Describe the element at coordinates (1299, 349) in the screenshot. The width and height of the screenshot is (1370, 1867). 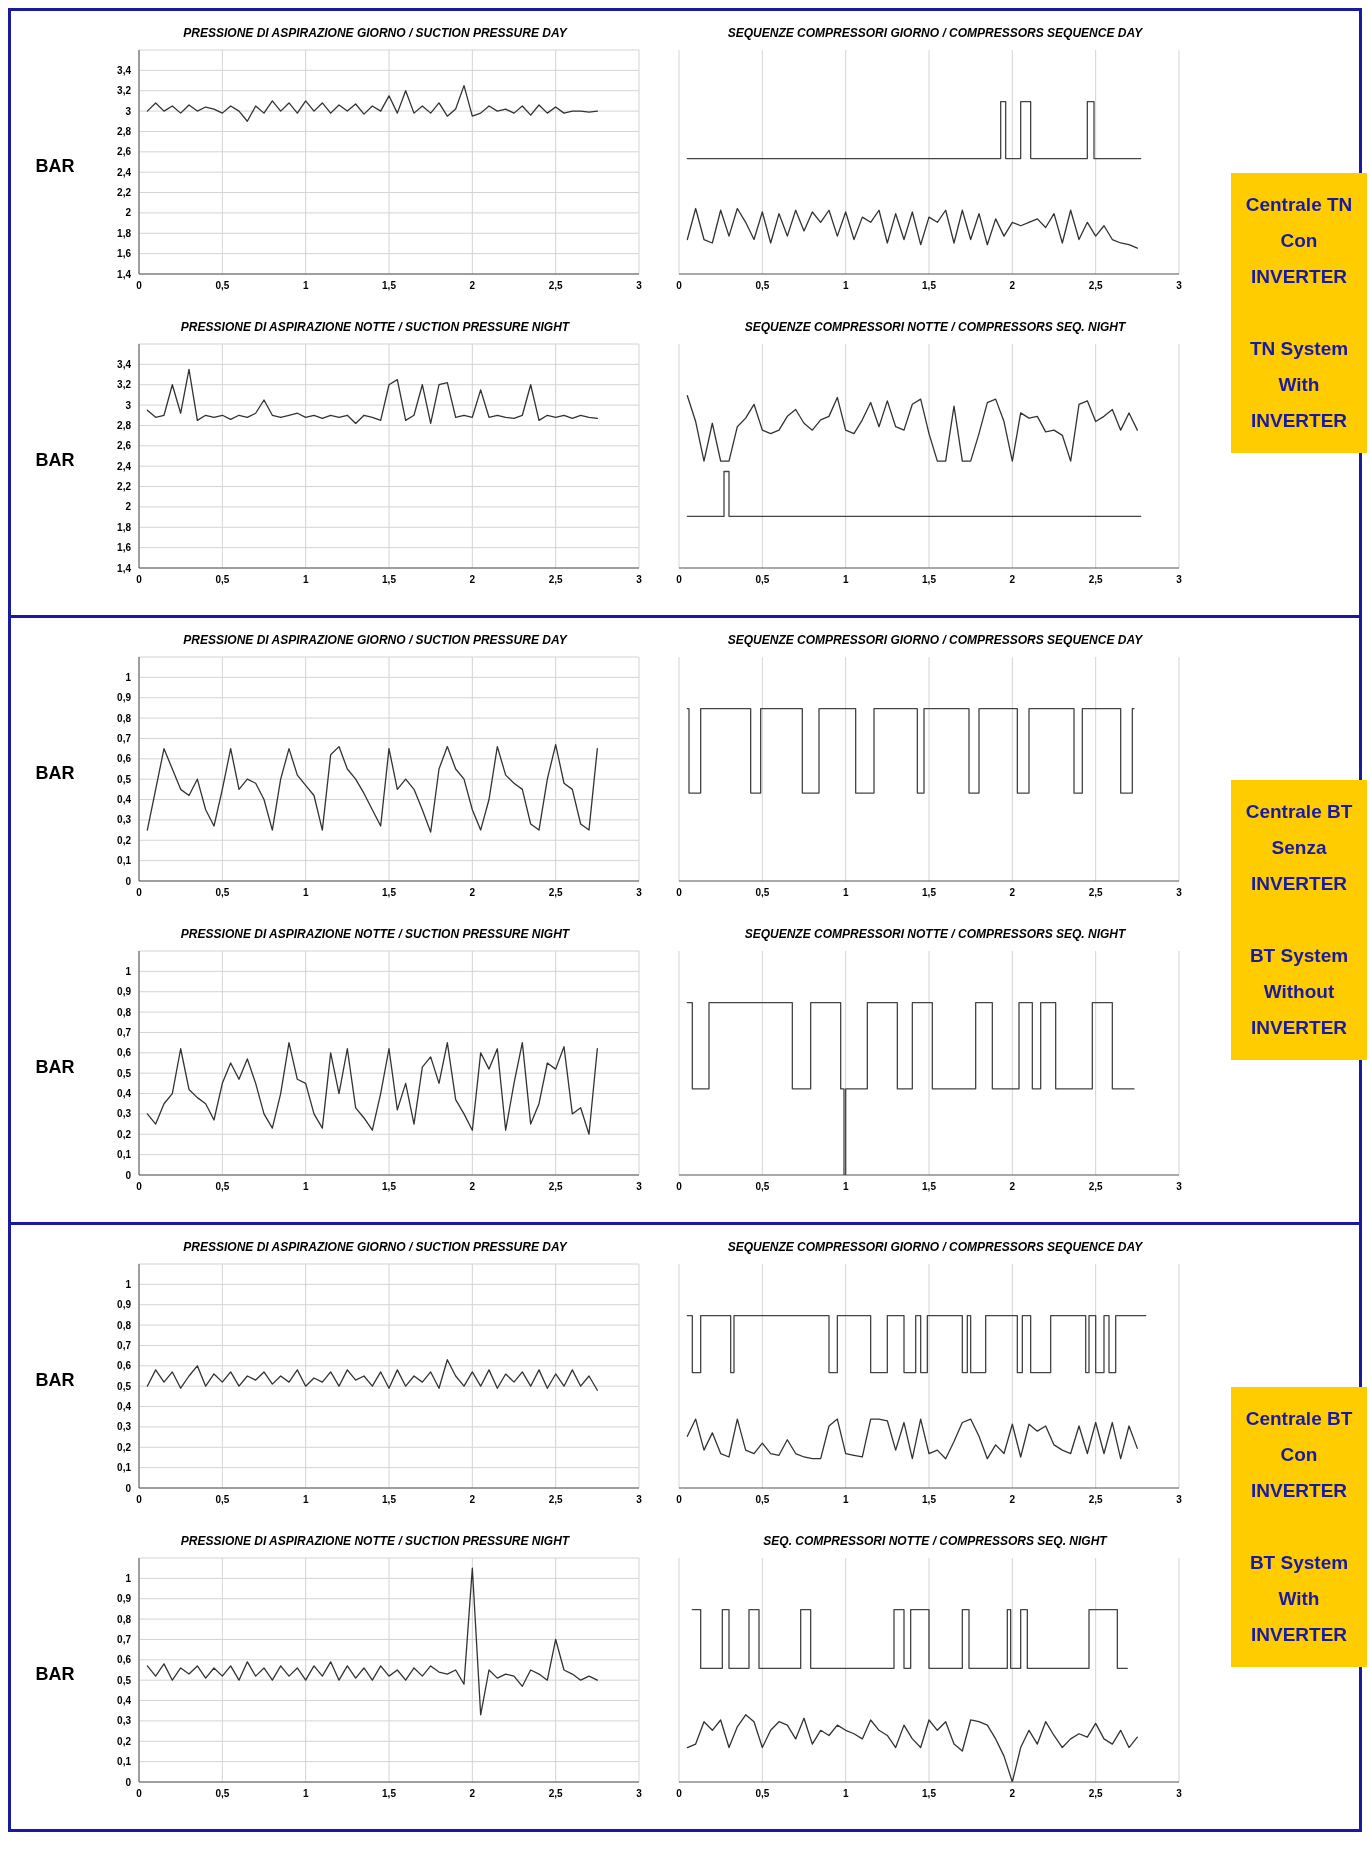
I see `text: TN System` at that location.